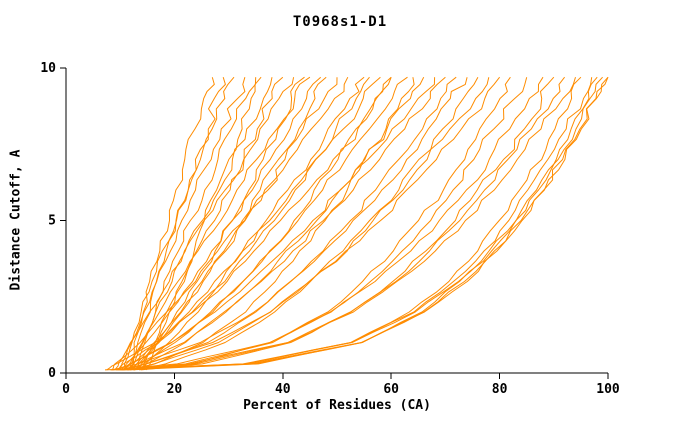 The image size is (680, 440). I want to click on x-tick-label: 60, so click(391, 389).